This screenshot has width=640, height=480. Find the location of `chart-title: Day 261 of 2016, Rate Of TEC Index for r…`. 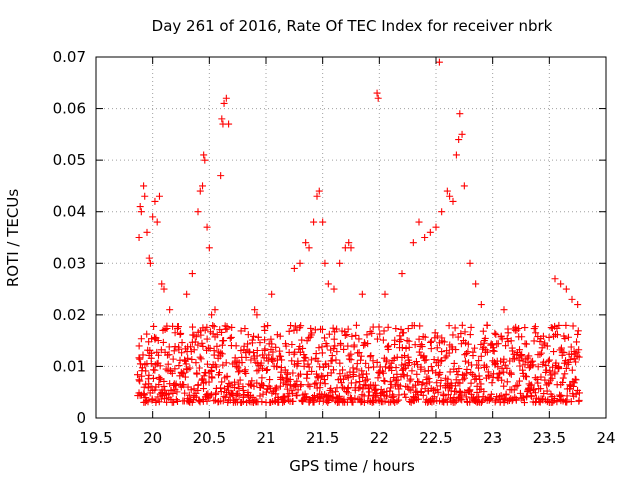

chart-title: Day 261 of 2016, Rate Of TEC Index for r… is located at coordinates (352, 26).